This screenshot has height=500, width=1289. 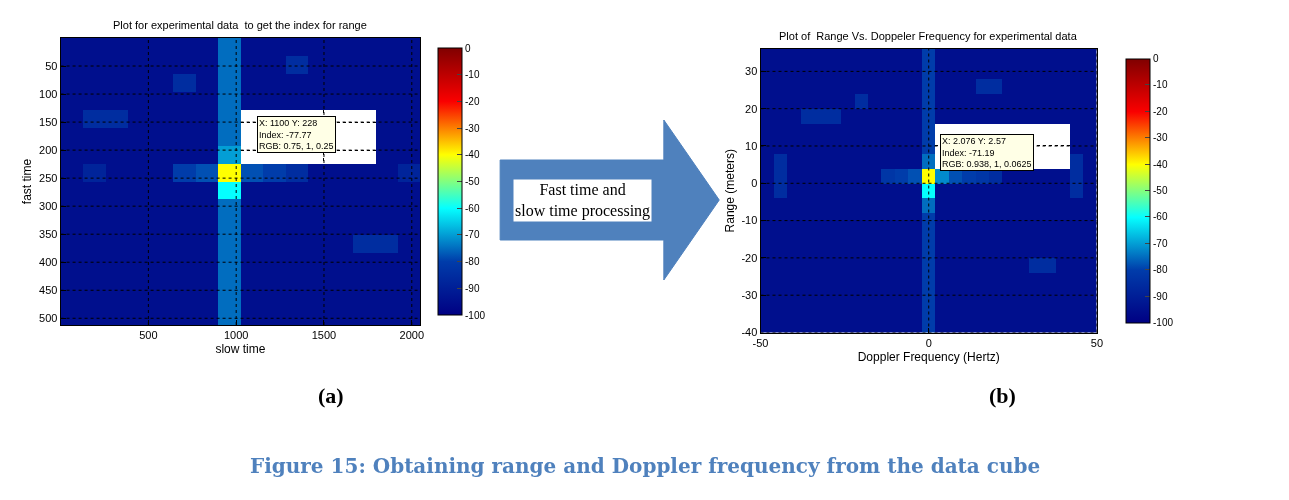 I want to click on annotation: X: 1100 Y: 228 Index: -77.77 RGB: 0.75, 1, 0.25, so click(x=296, y=135).